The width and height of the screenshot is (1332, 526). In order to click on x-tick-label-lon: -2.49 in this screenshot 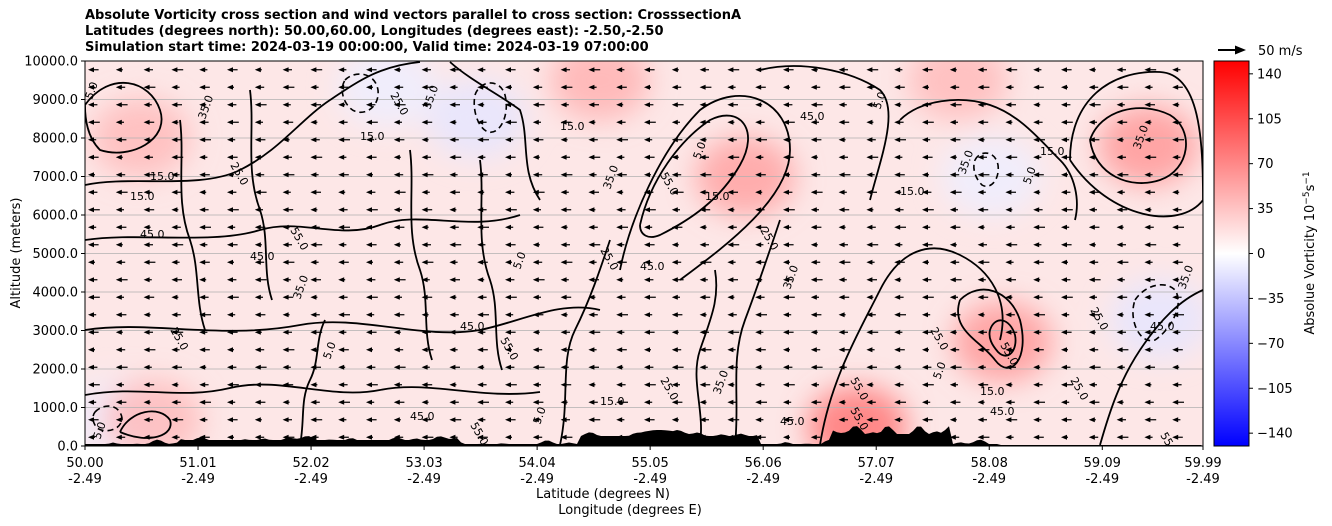, I will do `click(989, 479)`.